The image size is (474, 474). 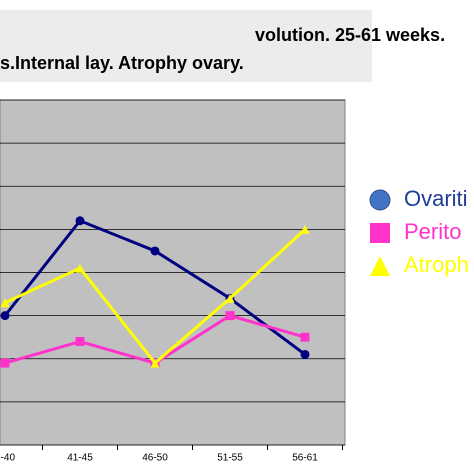 What do you see at coordinates (350, 35) in the screenshot?
I see `chart-title: volution. 25-61 weeks.` at bounding box center [350, 35].